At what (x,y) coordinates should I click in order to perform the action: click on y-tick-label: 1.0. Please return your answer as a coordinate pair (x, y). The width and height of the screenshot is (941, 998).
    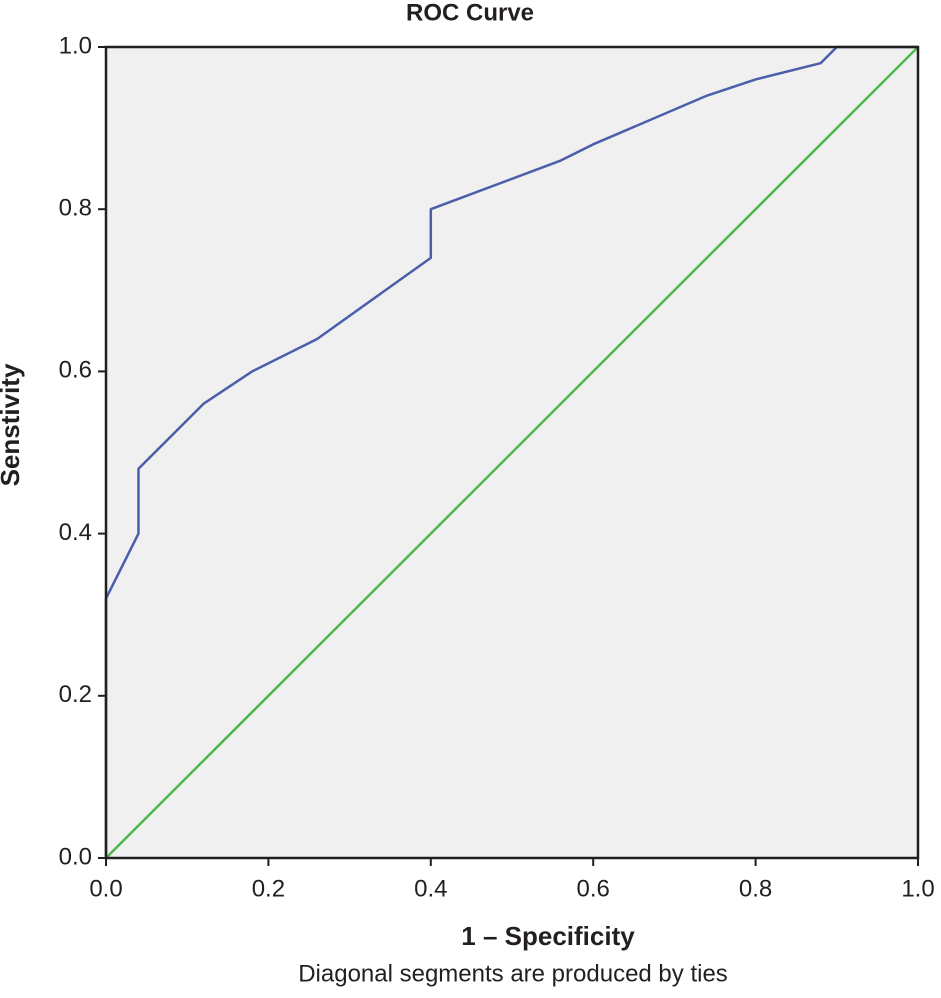
    Looking at the image, I should click on (75, 45).